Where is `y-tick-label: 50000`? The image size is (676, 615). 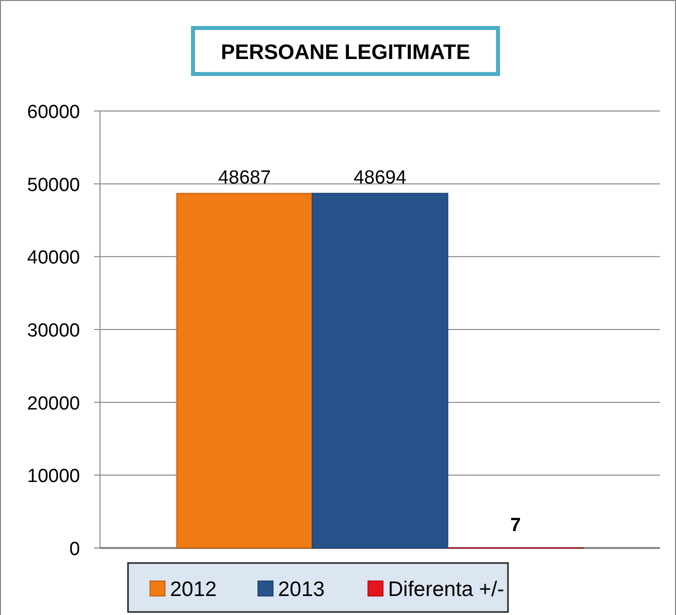
y-tick-label: 50000 is located at coordinates (53, 185).